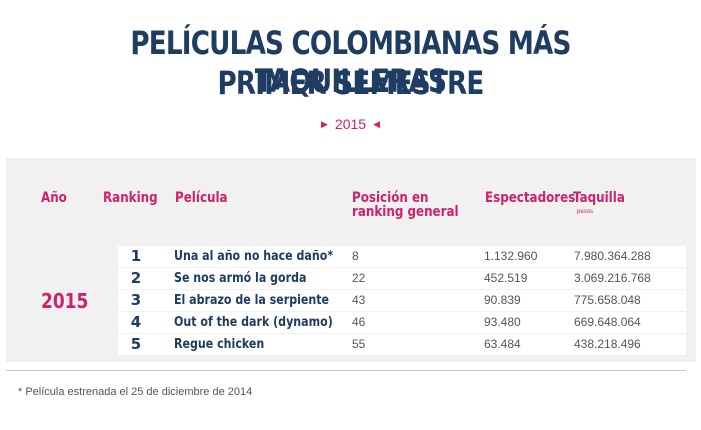  I want to click on header-position-line1: Posición en, so click(390, 198).